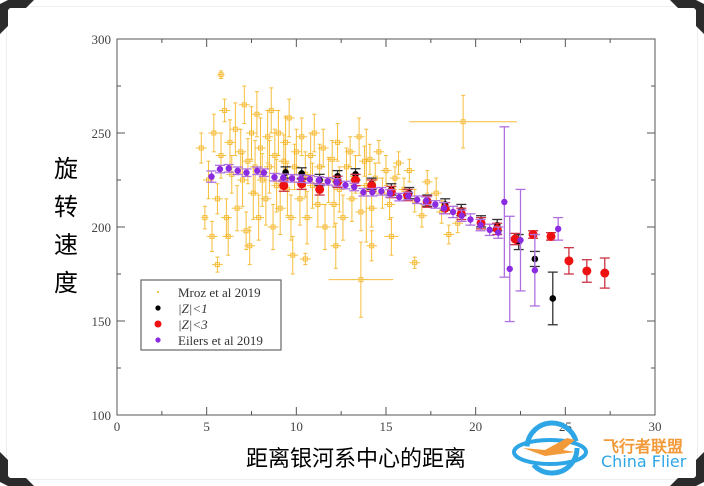  What do you see at coordinates (550, 448) in the screenshot?
I see `china-flier-logo-icon` at bounding box center [550, 448].